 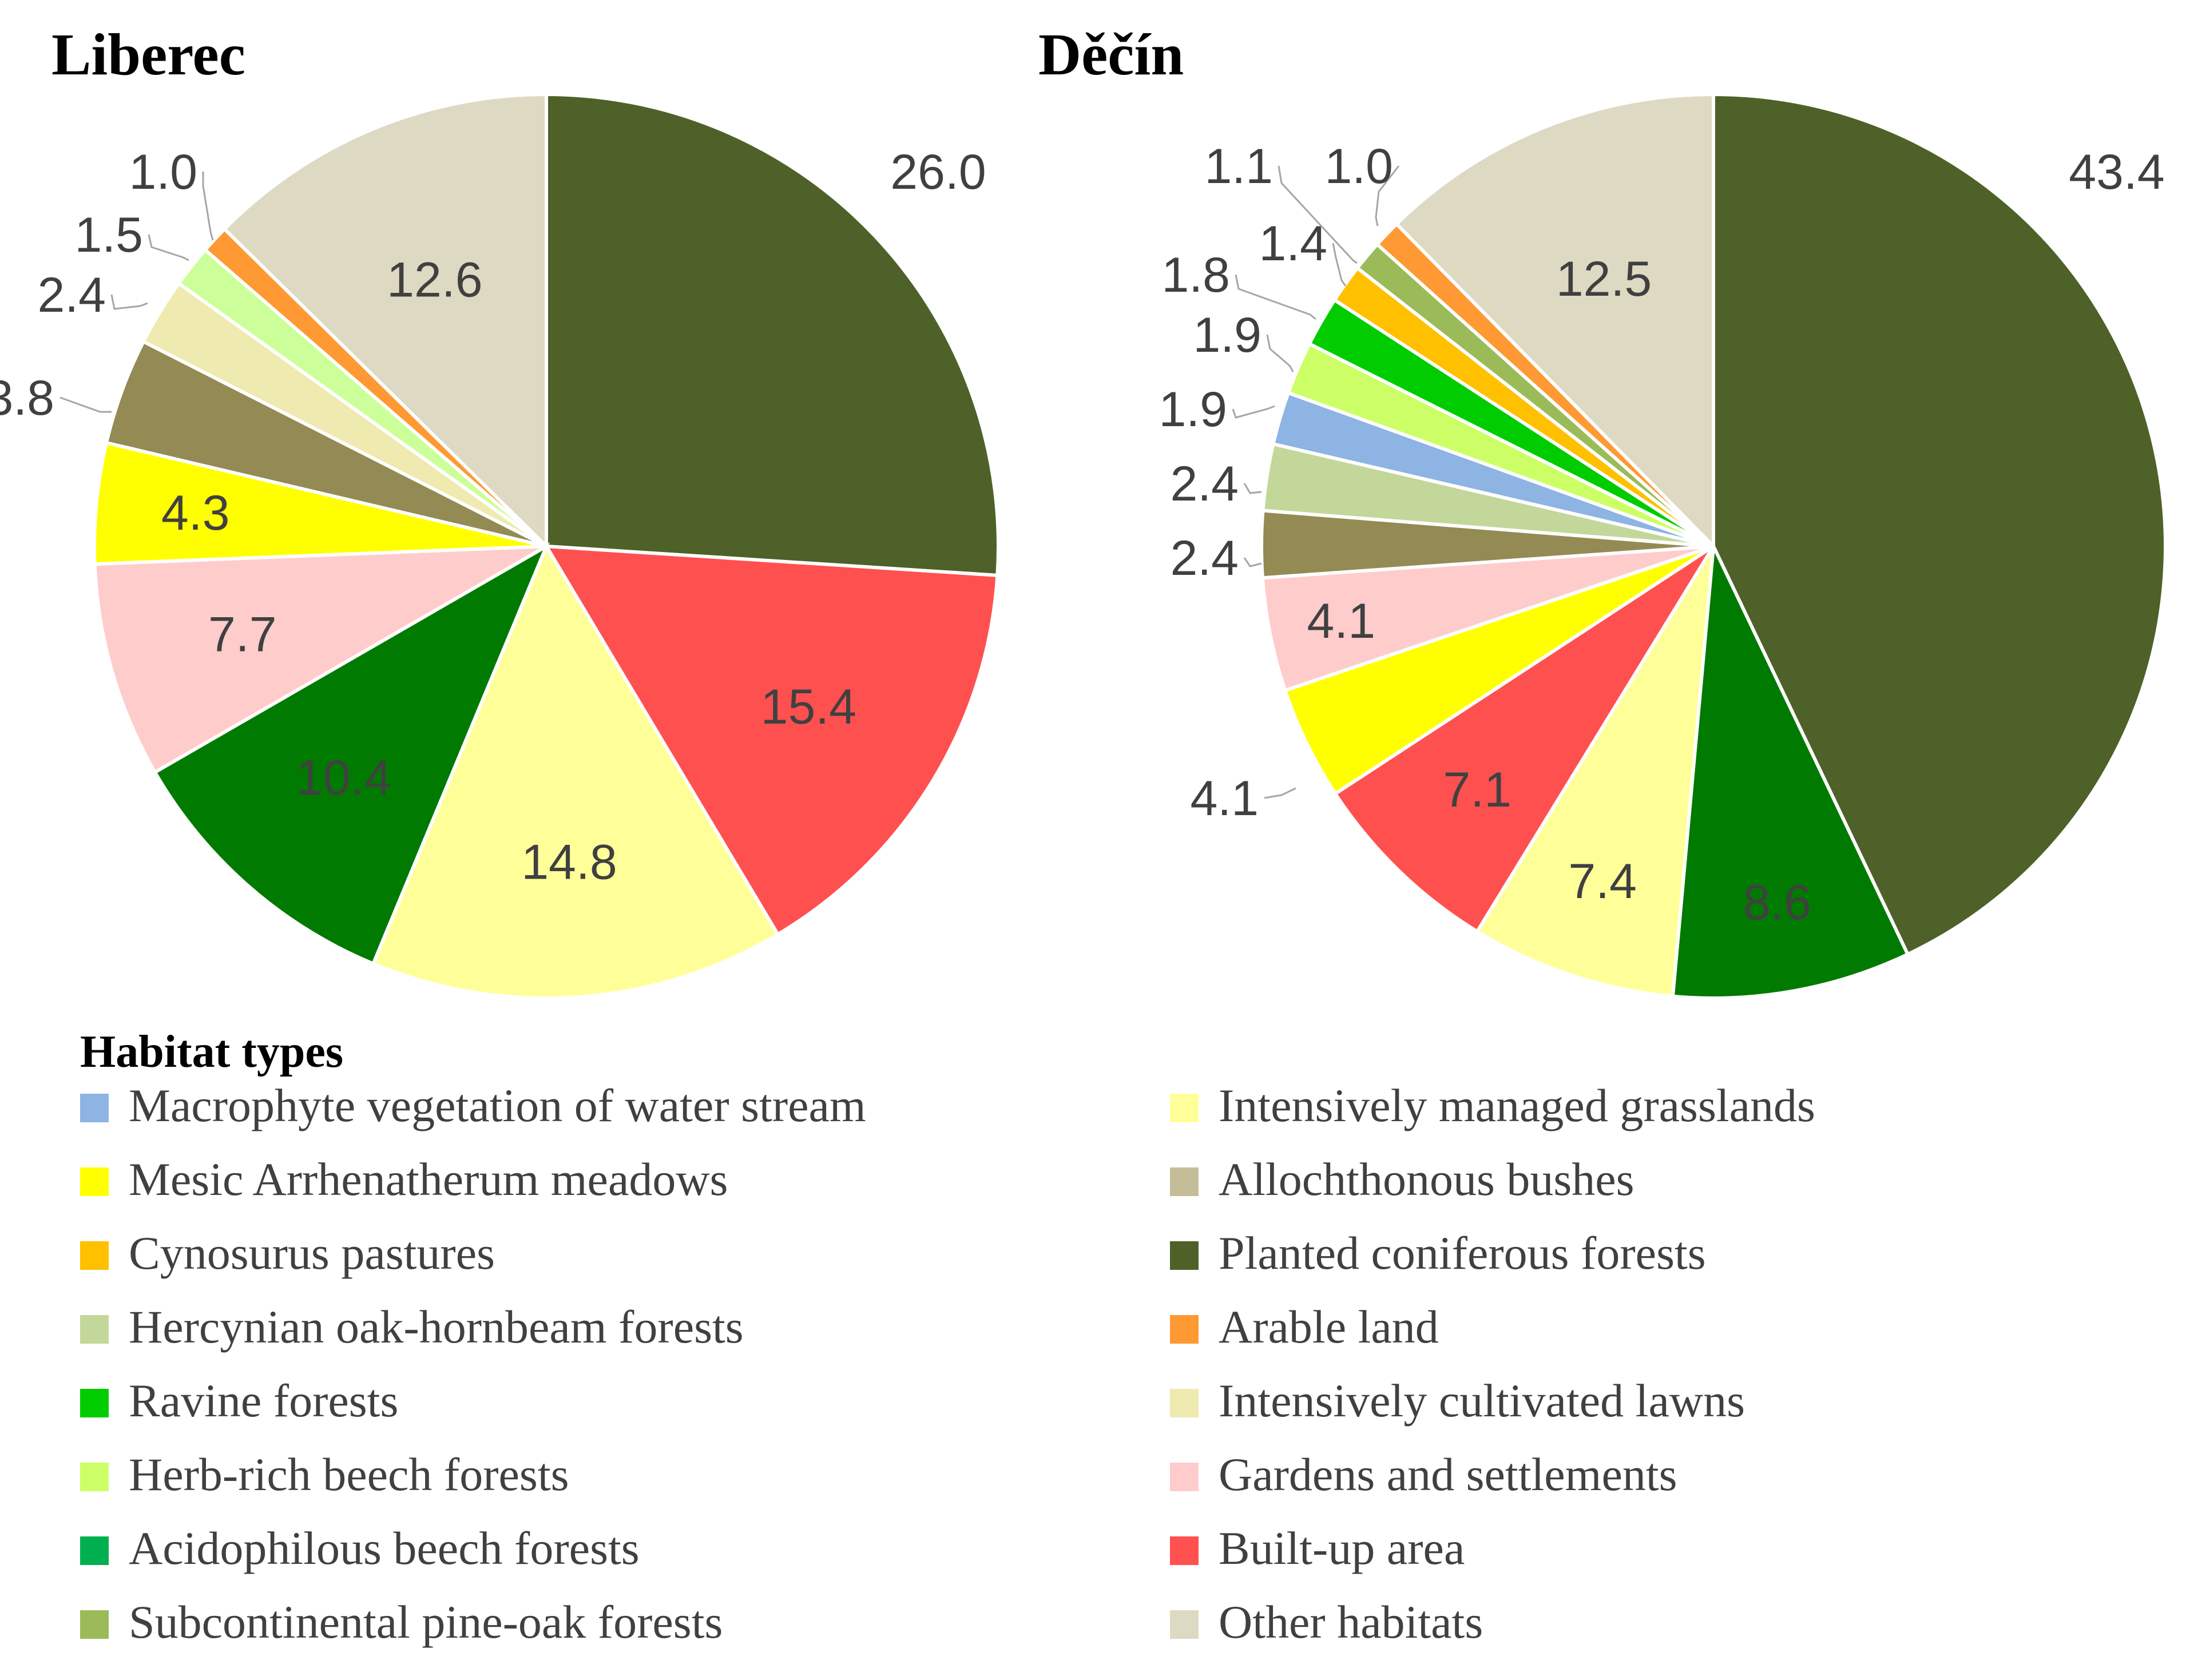 I want to click on data-label: 1.5, so click(x=108, y=235).